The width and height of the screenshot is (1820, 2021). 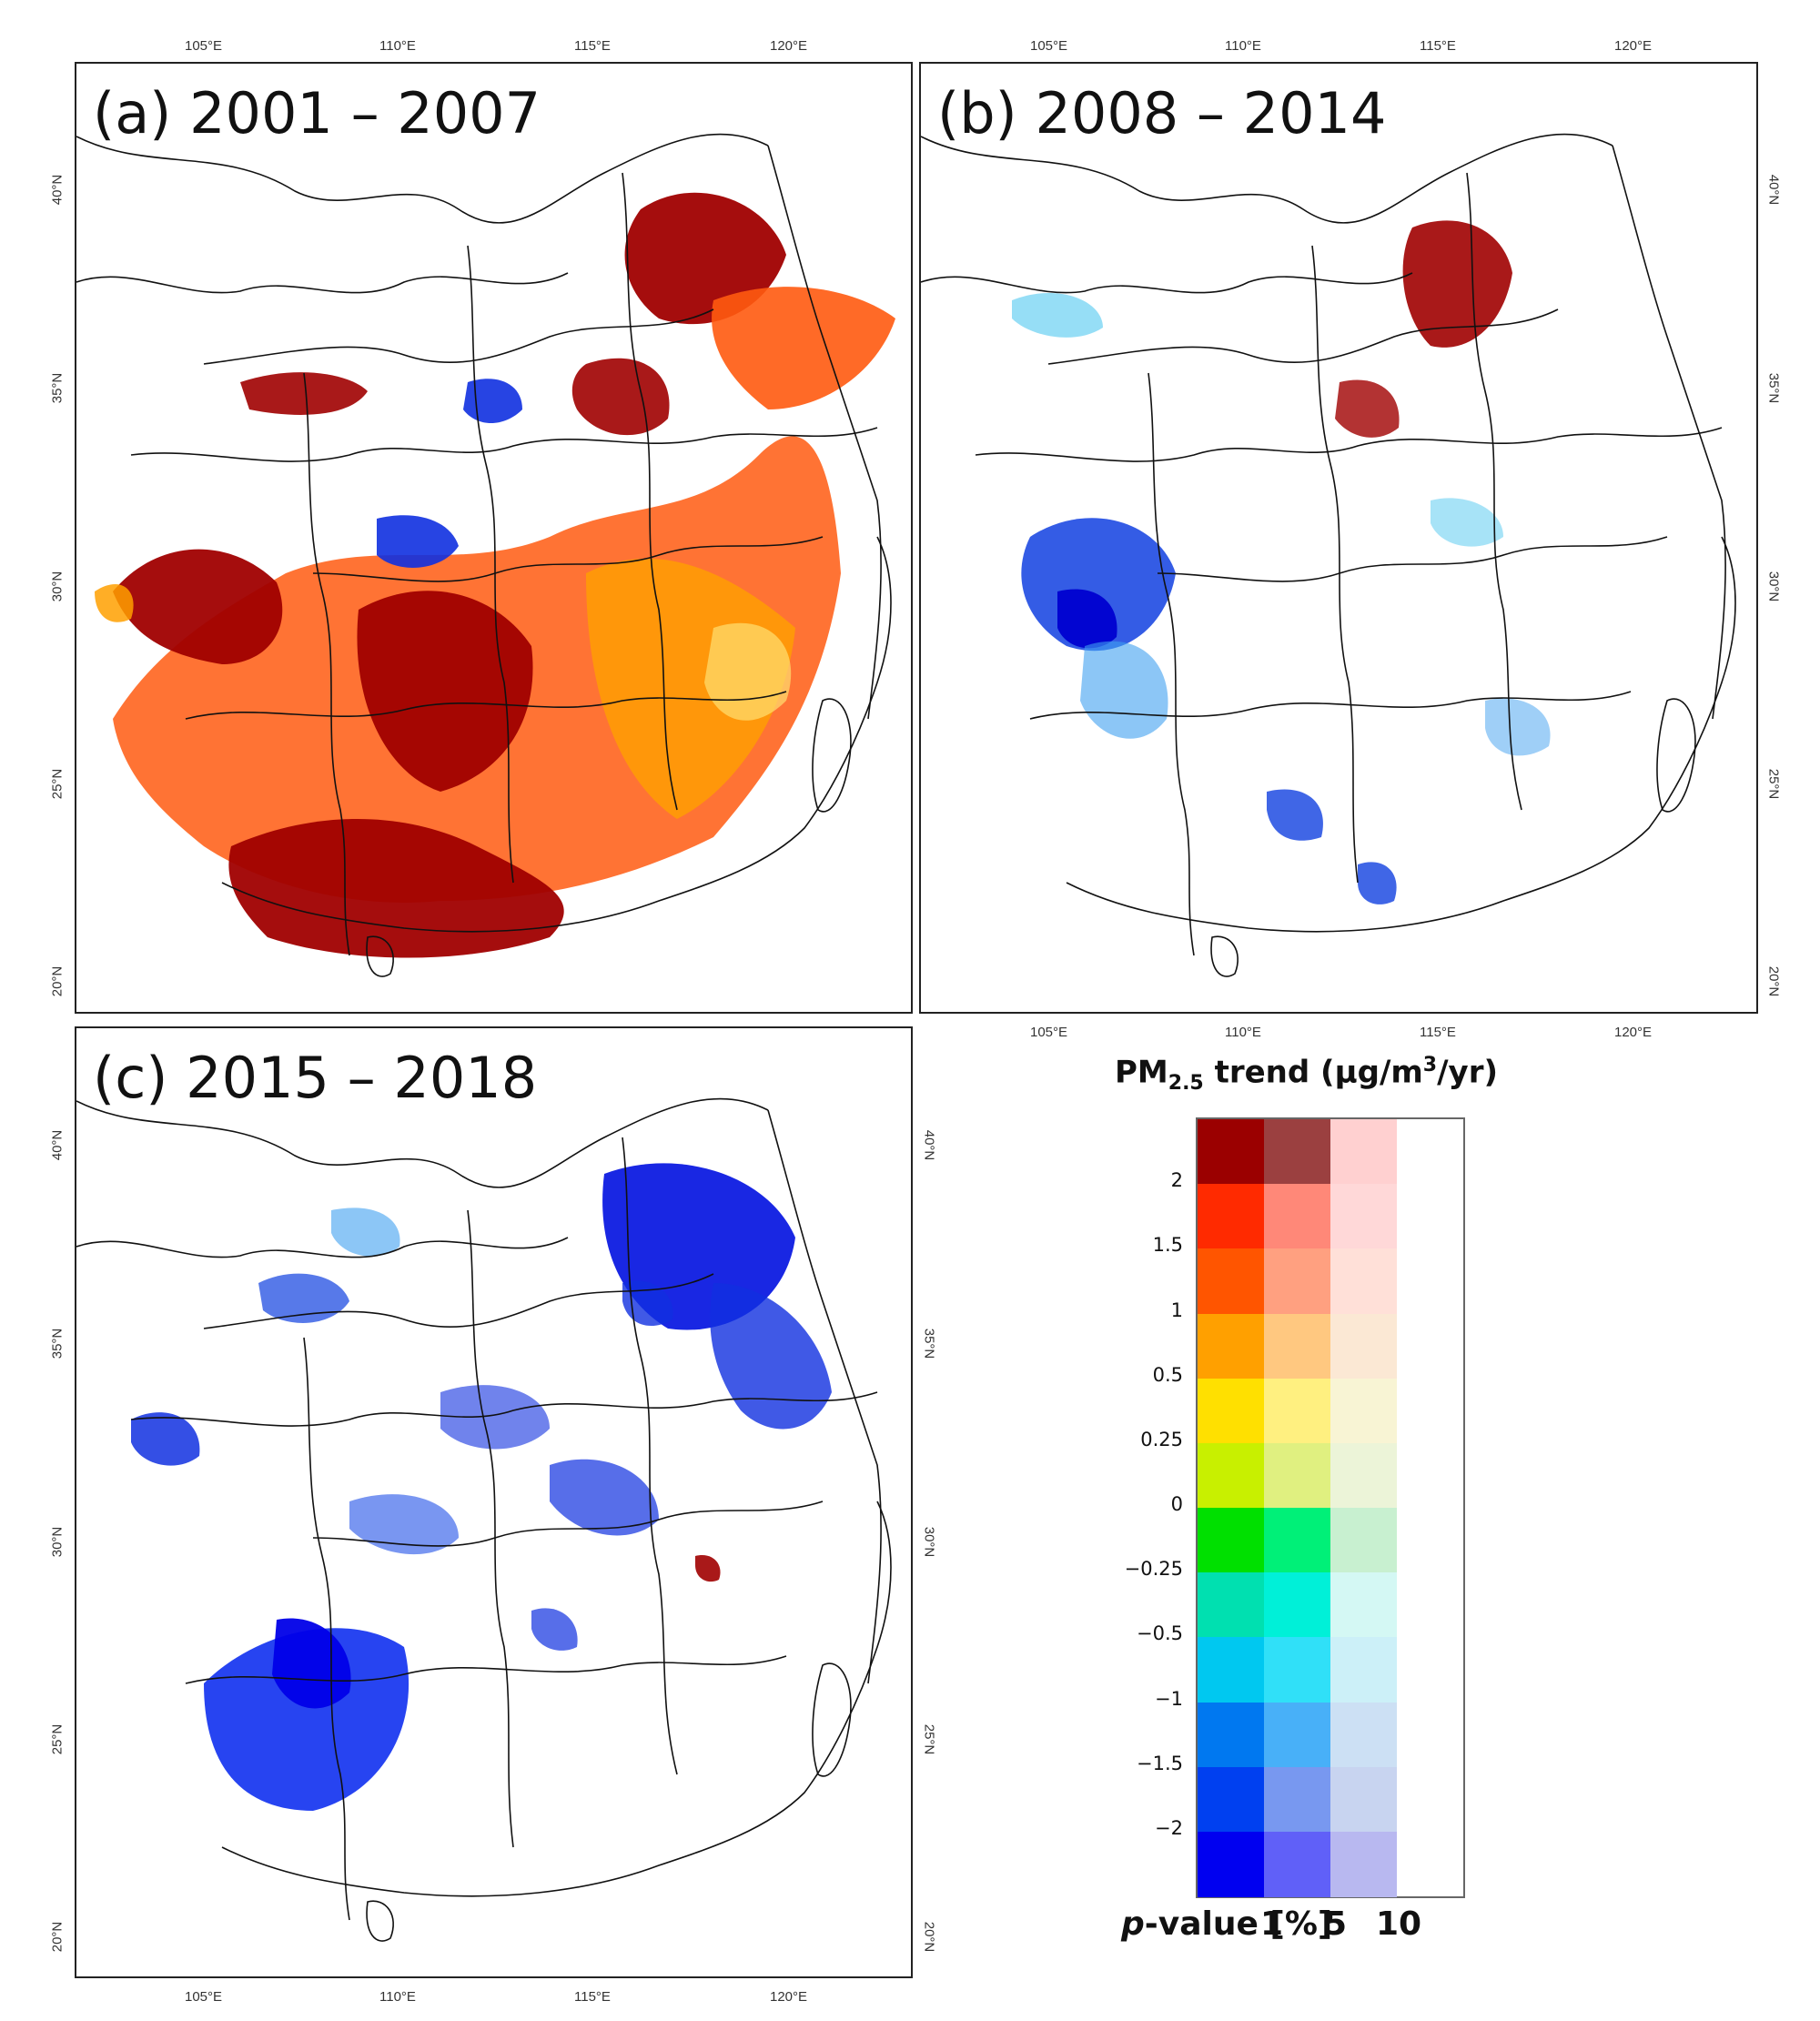 What do you see at coordinates (1282, 562) in the screenshot?
I see `trend-field-b` at bounding box center [1282, 562].